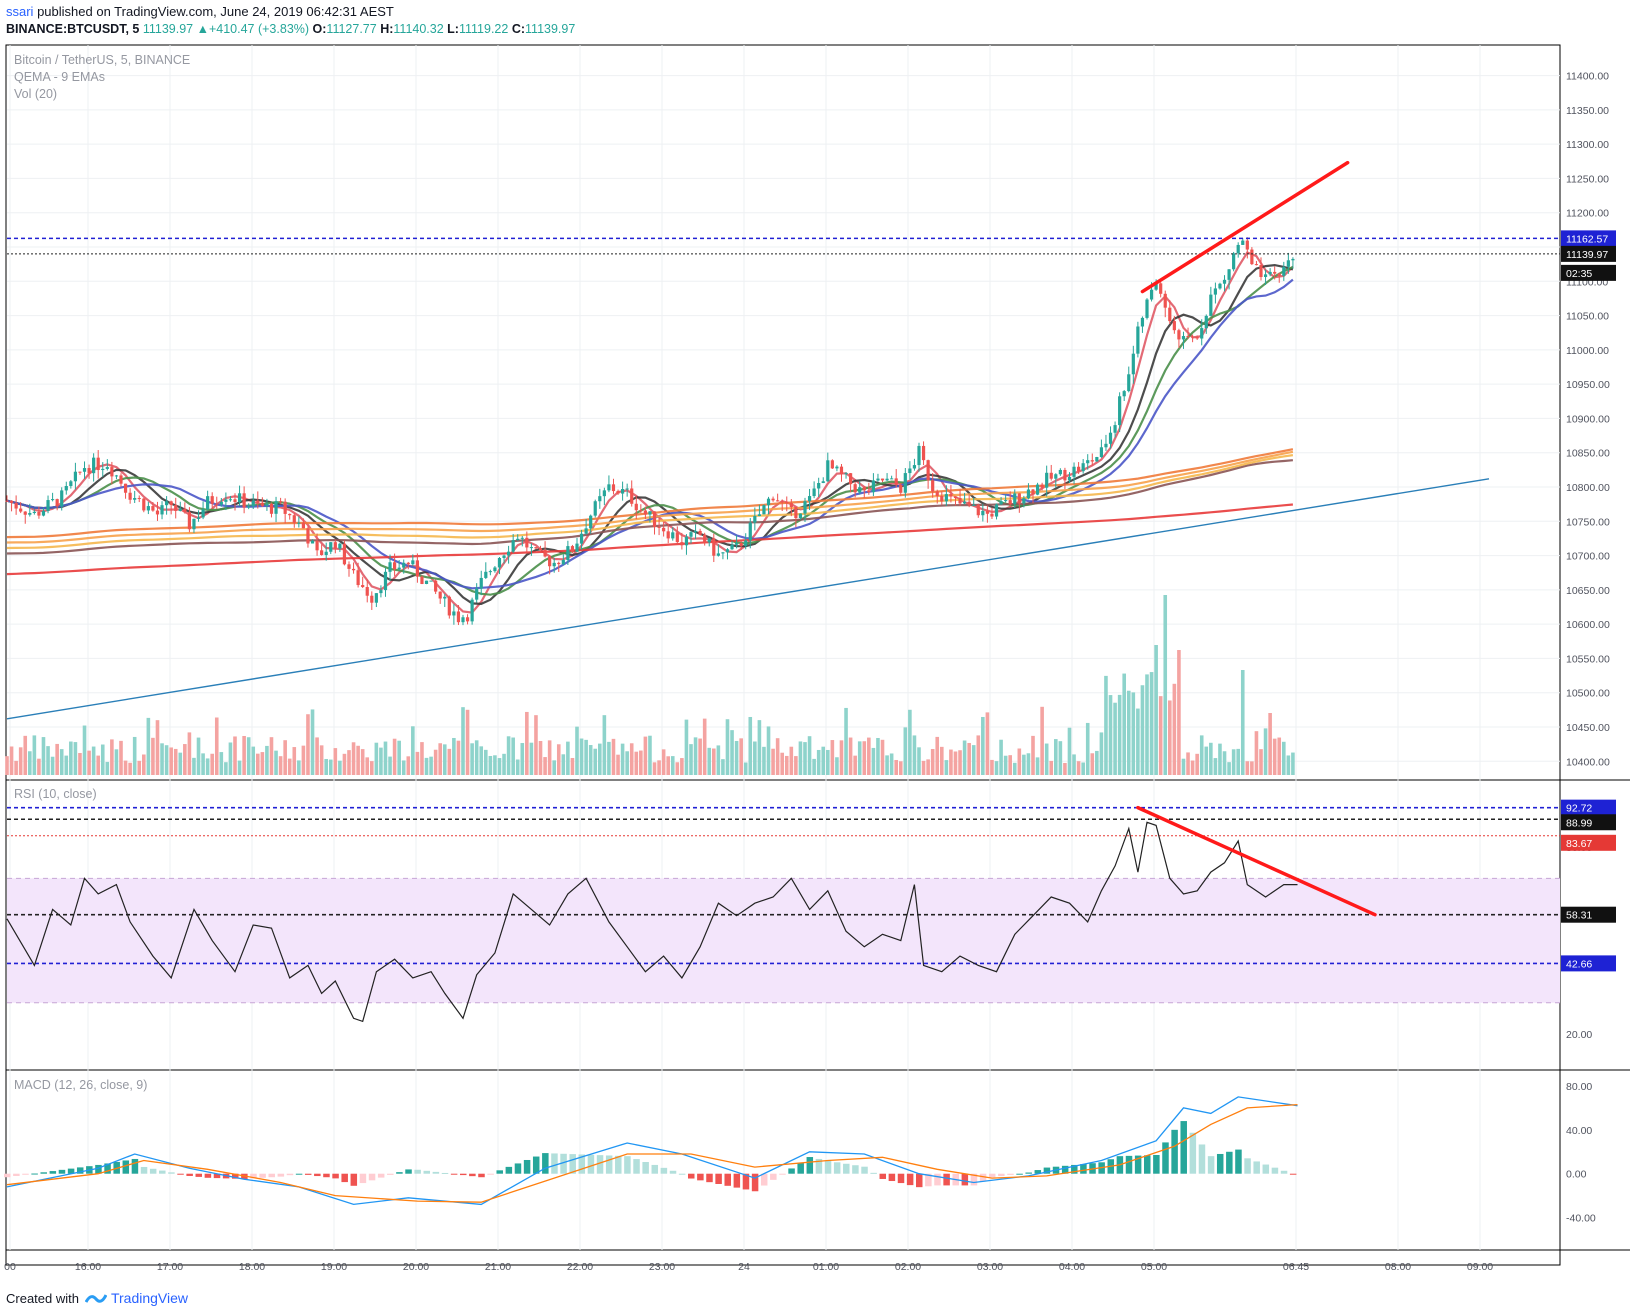 The image size is (1630, 1314). Describe the element at coordinates (1256, 538) in the screenshot. I see `annotations` at that location.